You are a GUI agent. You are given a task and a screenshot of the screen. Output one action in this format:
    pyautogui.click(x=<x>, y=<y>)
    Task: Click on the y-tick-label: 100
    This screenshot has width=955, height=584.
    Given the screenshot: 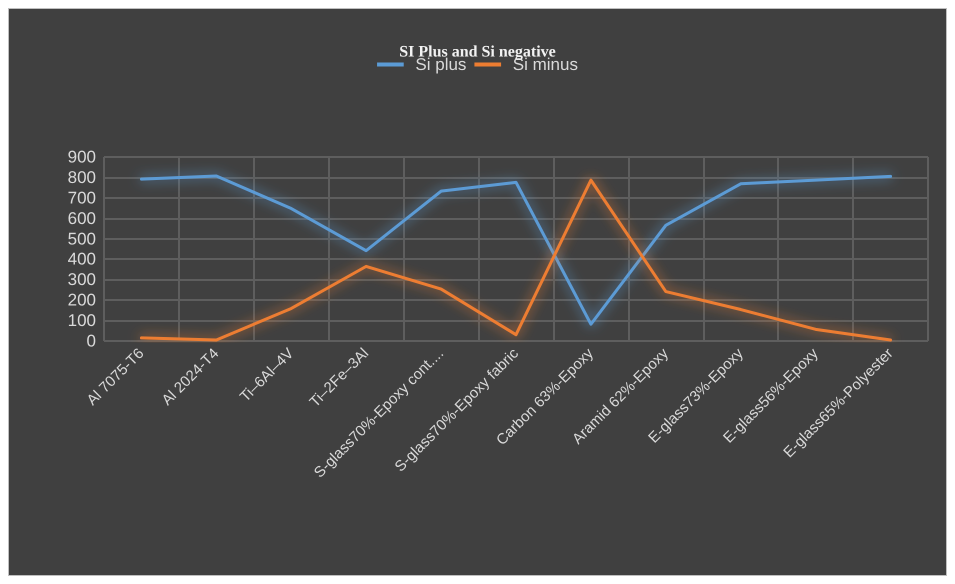 What is the action you would take?
    pyautogui.click(x=82, y=320)
    